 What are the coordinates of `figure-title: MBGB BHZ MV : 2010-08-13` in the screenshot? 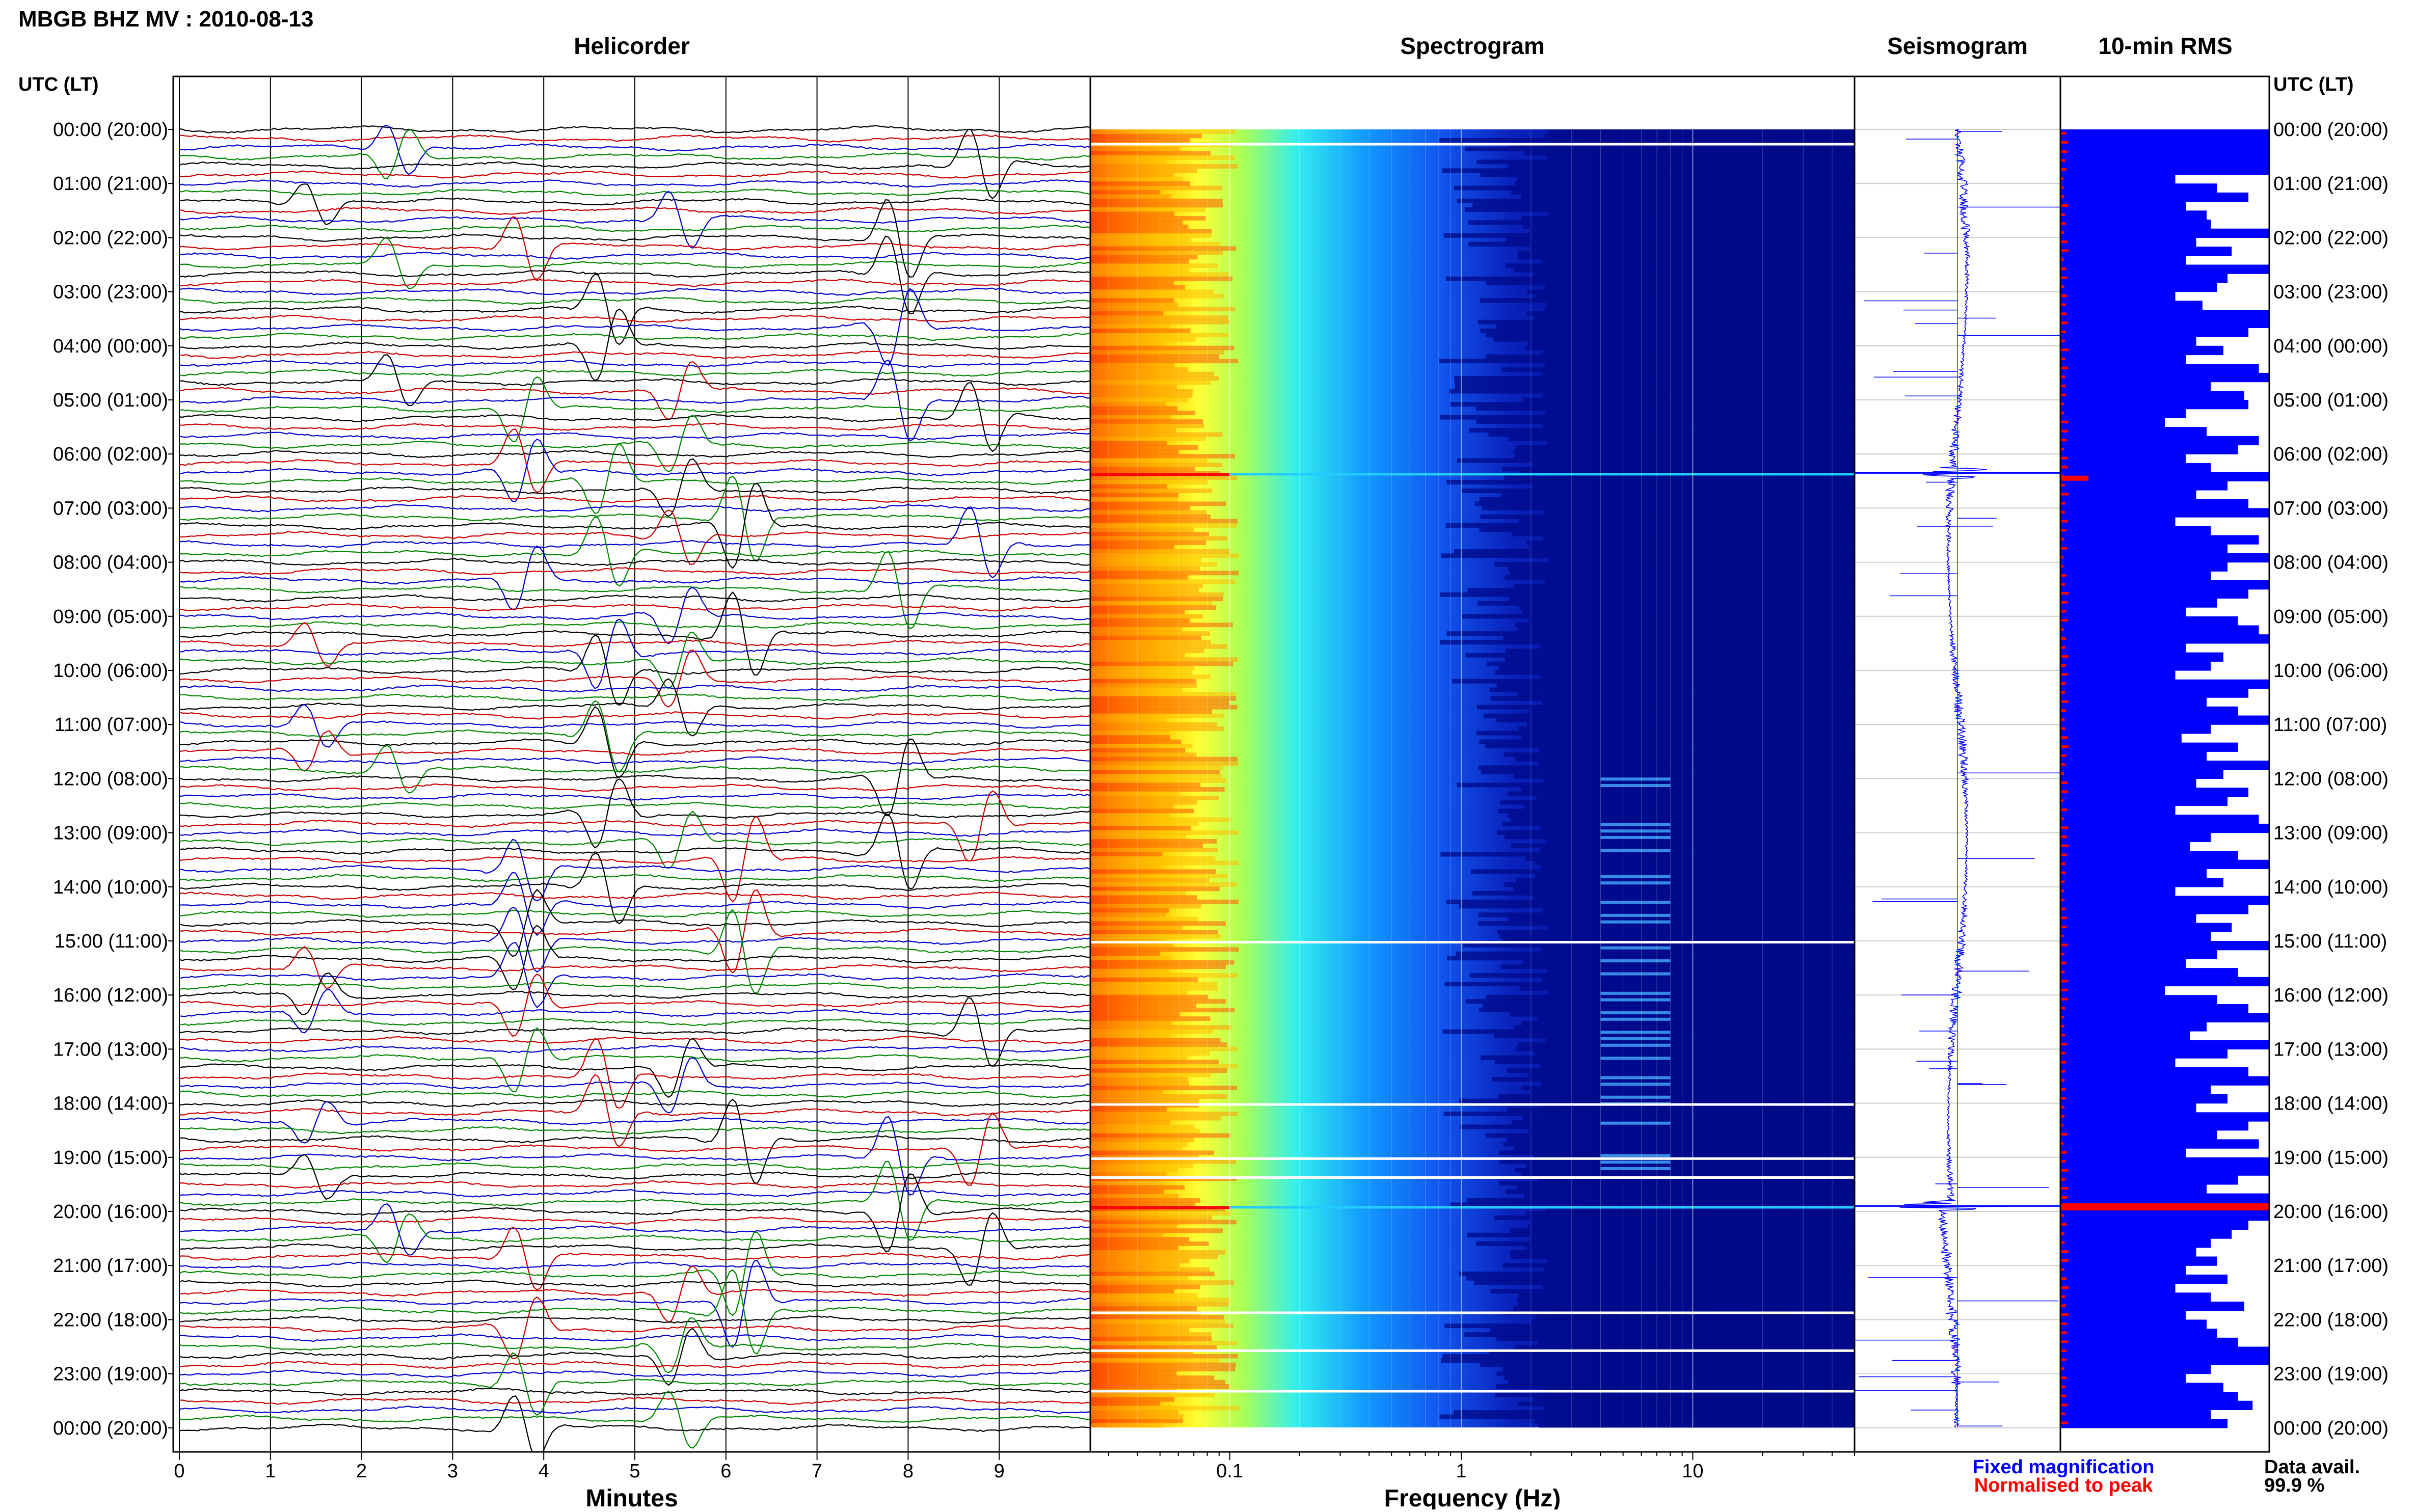 It's located at (165, 19).